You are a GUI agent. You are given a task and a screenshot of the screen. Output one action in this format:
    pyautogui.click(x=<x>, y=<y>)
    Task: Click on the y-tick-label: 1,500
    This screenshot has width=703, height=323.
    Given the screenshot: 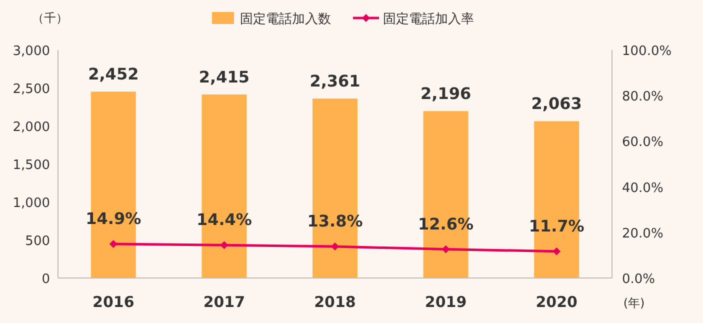 What is the action you would take?
    pyautogui.click(x=31, y=165)
    